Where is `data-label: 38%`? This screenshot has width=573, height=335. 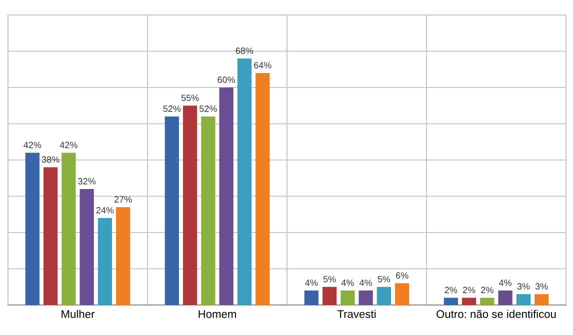
data-label: 38% is located at coordinates (51, 159).